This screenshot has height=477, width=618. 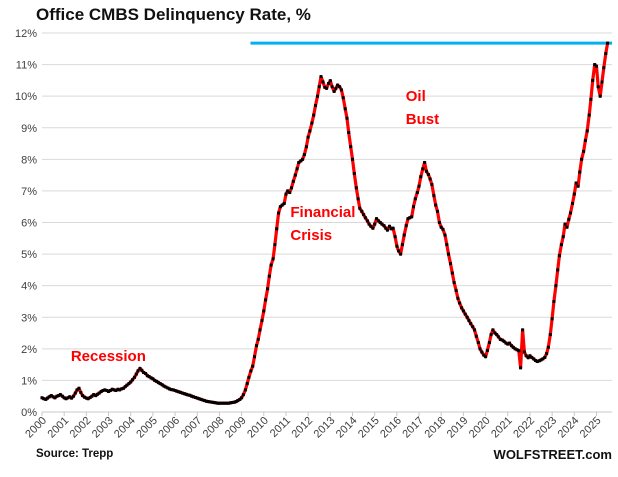 I want to click on x-axis-tick-label: 2025, so click(x=591, y=428).